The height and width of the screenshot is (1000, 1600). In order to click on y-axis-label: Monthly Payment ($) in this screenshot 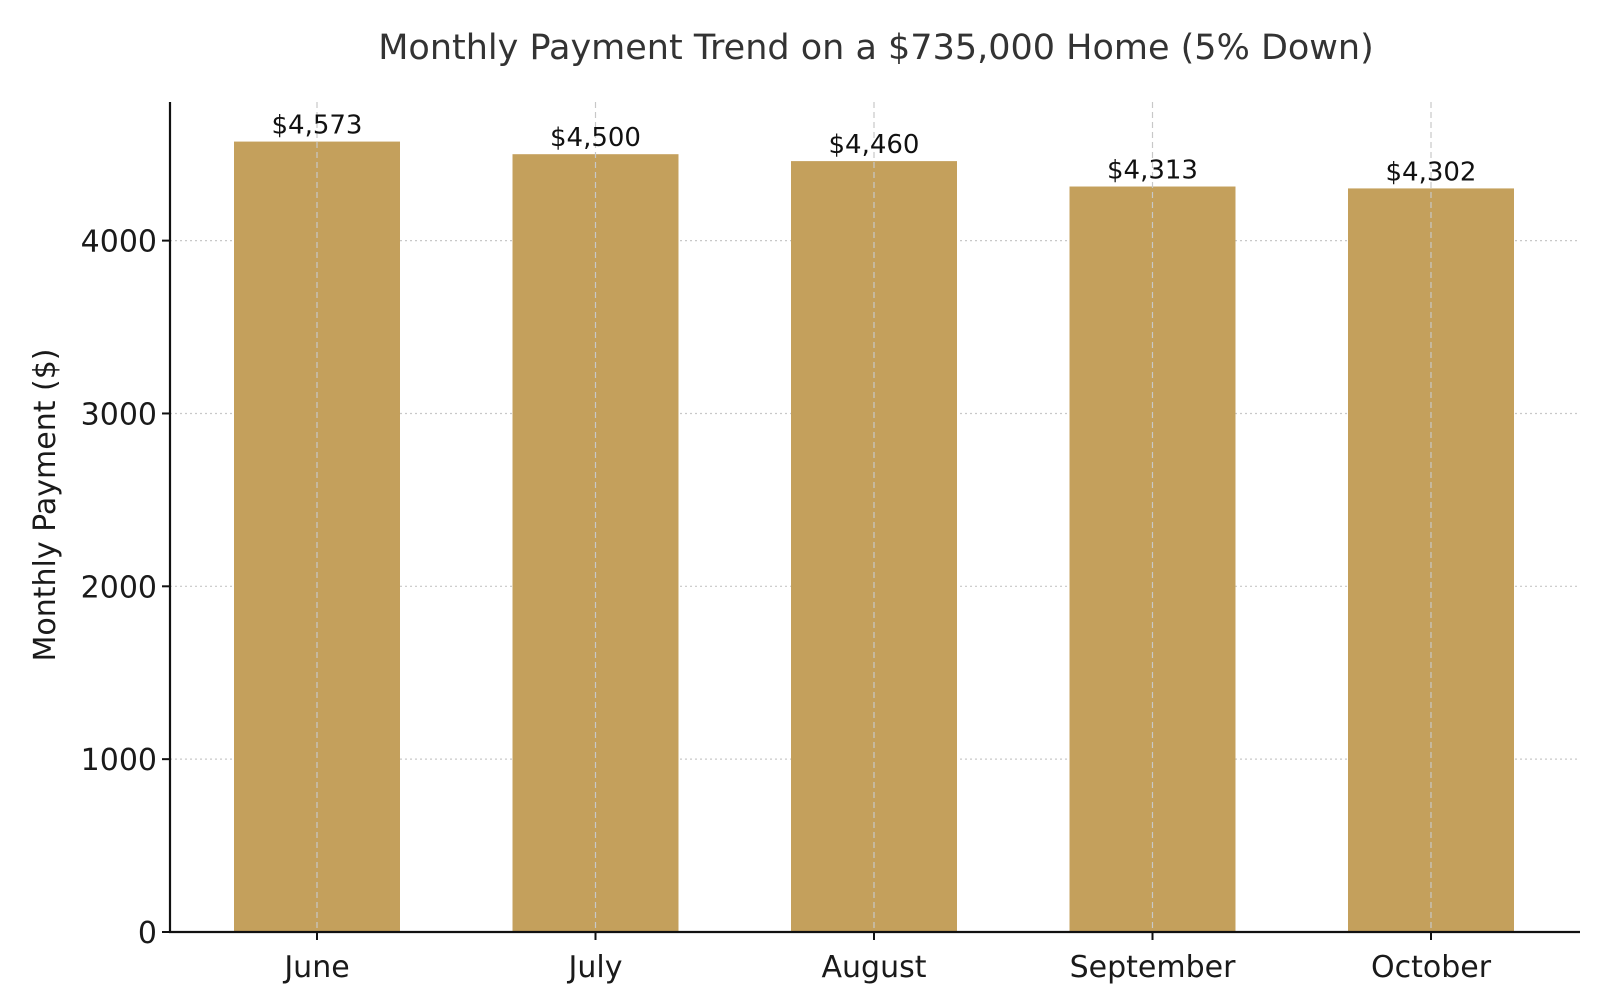, I will do `click(45, 504)`.